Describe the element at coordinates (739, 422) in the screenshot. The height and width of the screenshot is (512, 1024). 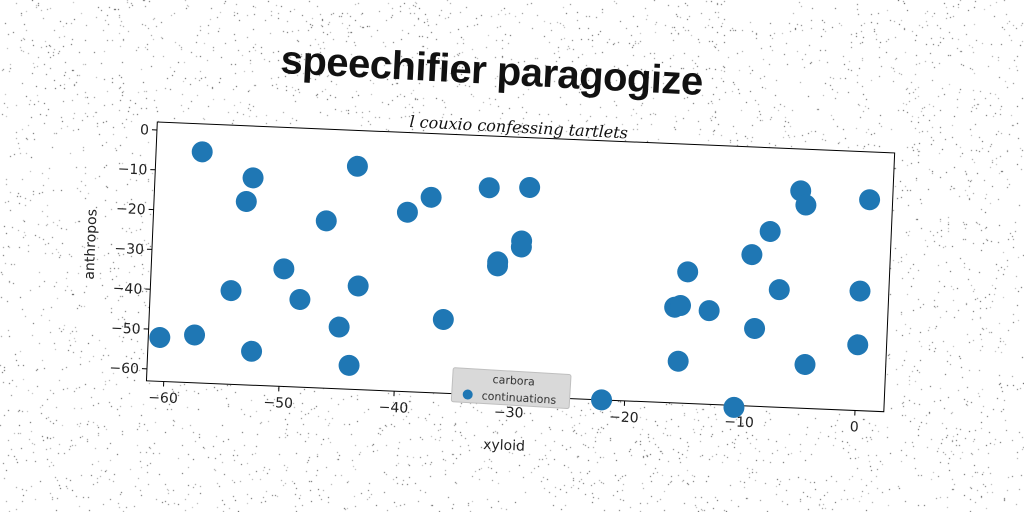
I see `x-tick-label: −10` at that location.